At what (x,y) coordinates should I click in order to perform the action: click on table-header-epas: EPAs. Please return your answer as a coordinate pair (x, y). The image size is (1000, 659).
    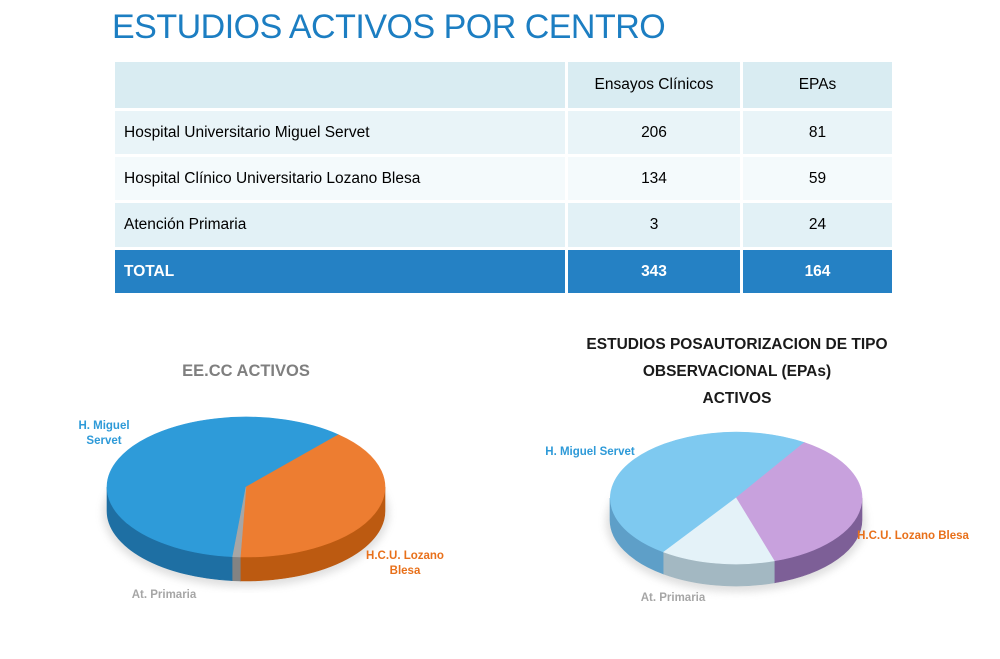
    Looking at the image, I should click on (817, 85).